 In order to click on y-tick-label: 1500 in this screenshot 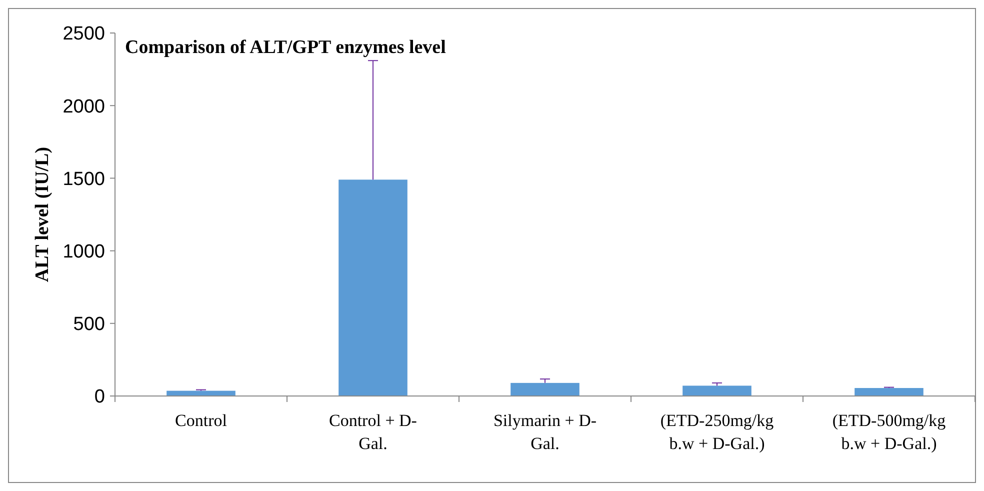, I will do `click(83, 179)`.